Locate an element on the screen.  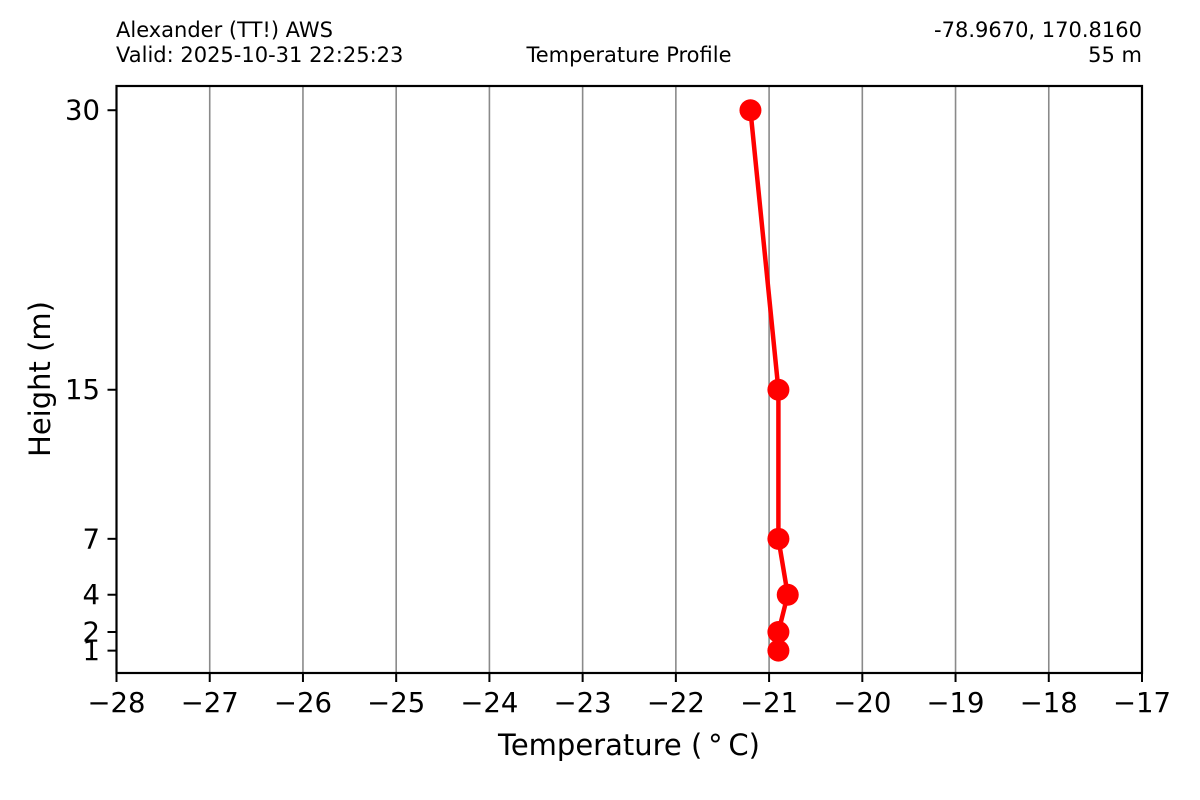
x-tick-label: −21 is located at coordinates (769, 703).